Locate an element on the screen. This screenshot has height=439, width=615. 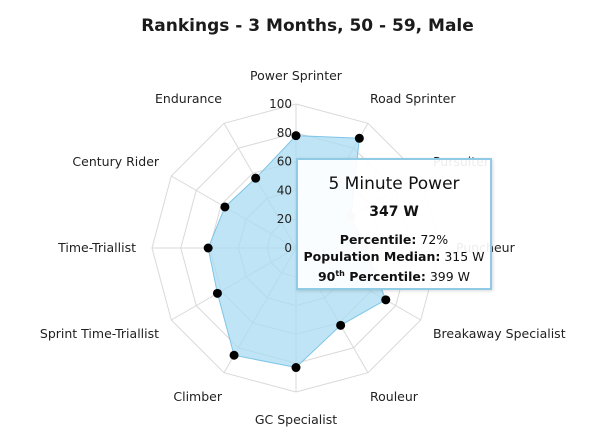
tick-label: 20 is located at coordinates (284, 219).